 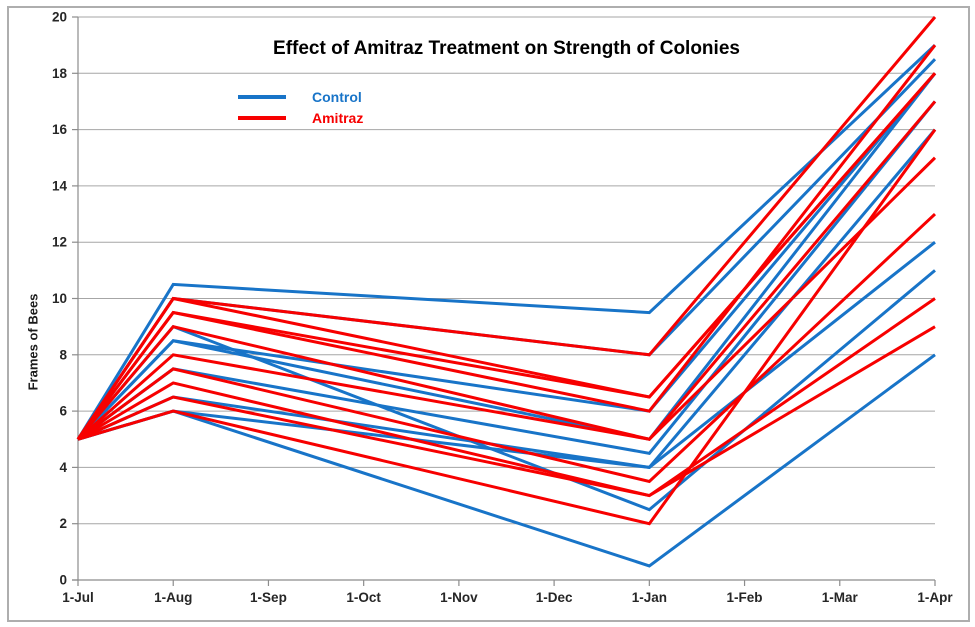 I want to click on y-tick-label-8: 8, so click(x=63, y=354).